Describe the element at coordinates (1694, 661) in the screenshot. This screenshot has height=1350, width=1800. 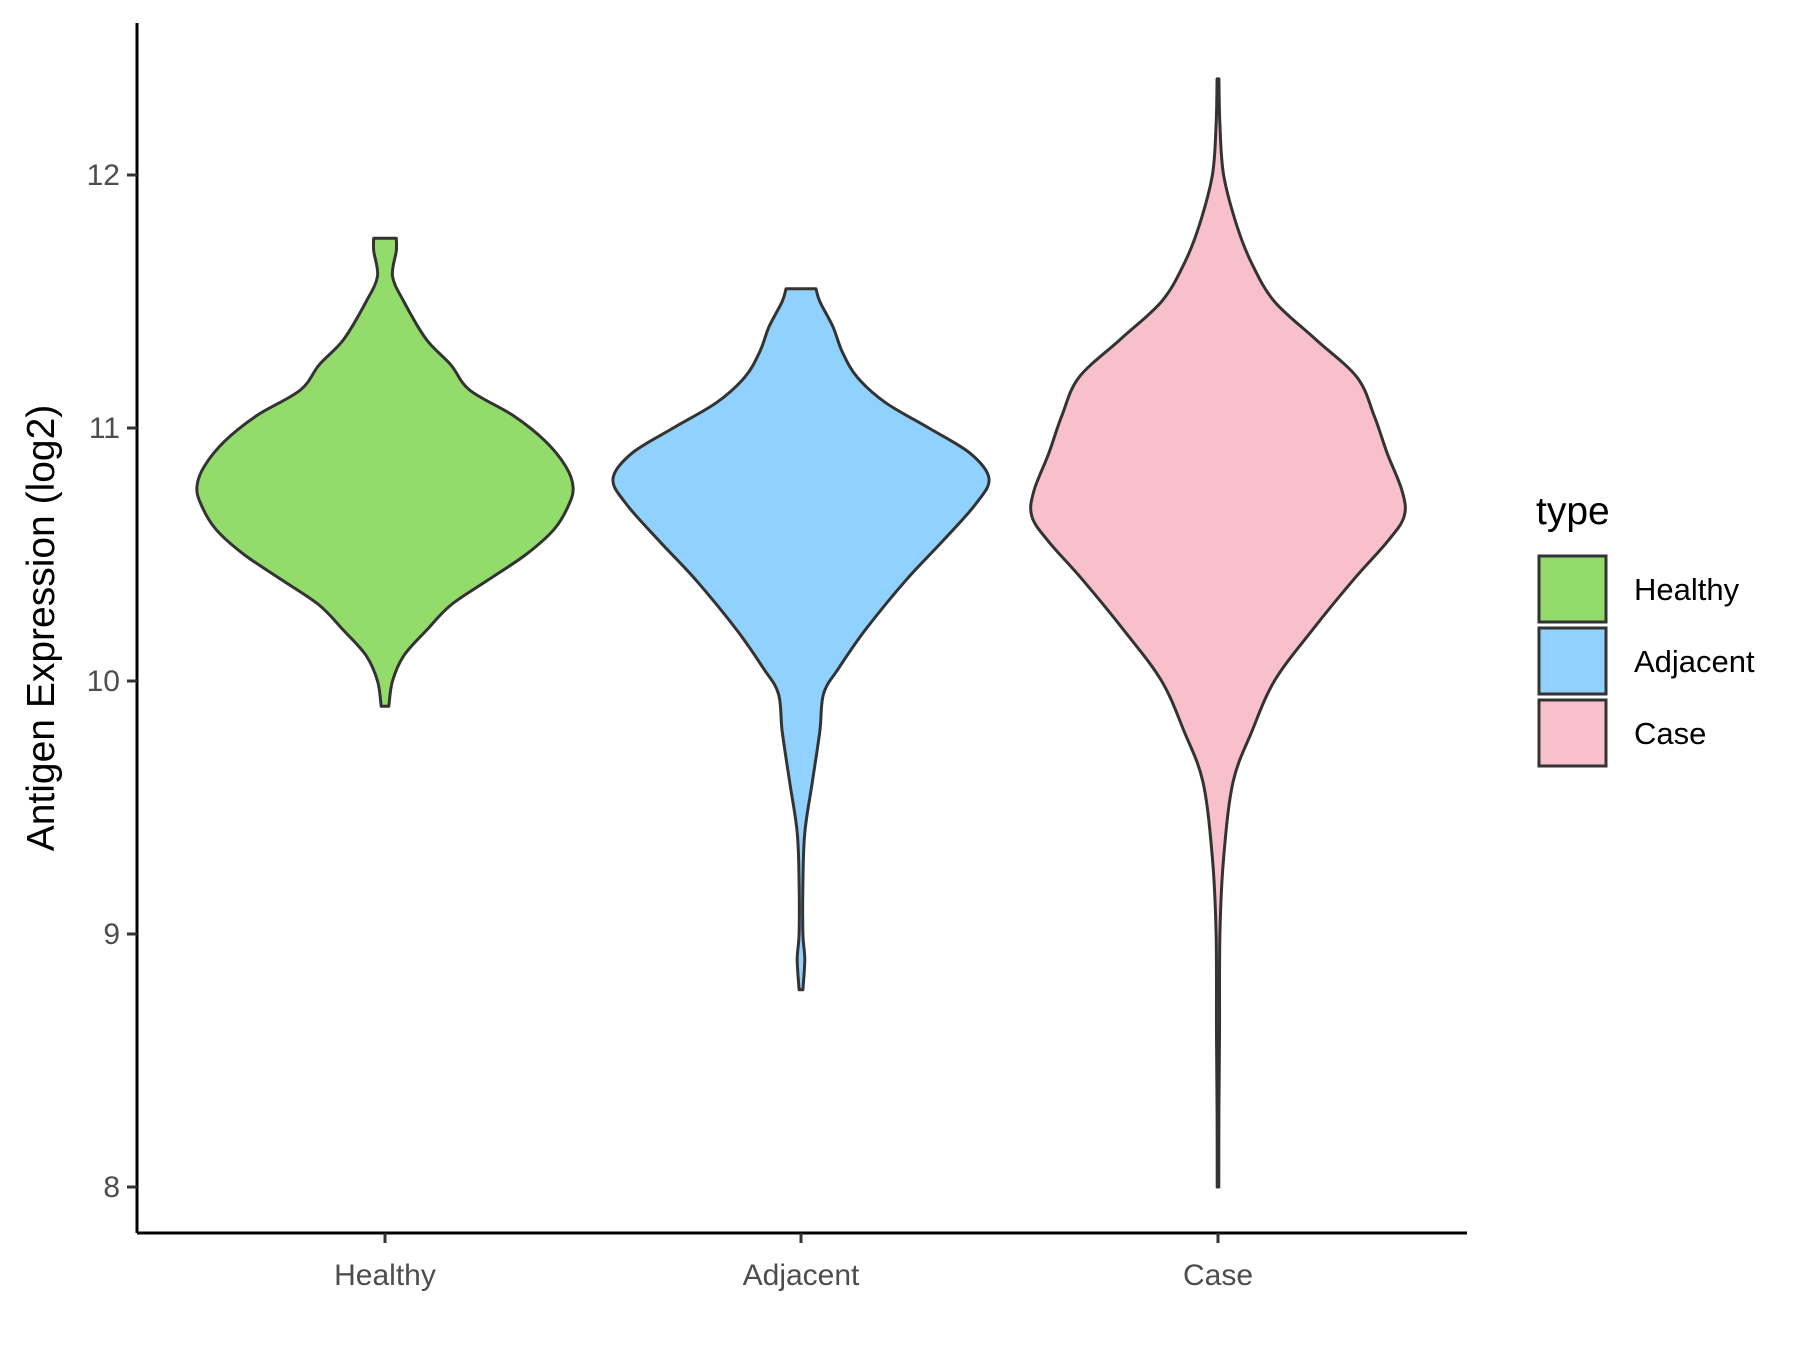
I see `legend-label-adjacent: Adjacent` at that location.